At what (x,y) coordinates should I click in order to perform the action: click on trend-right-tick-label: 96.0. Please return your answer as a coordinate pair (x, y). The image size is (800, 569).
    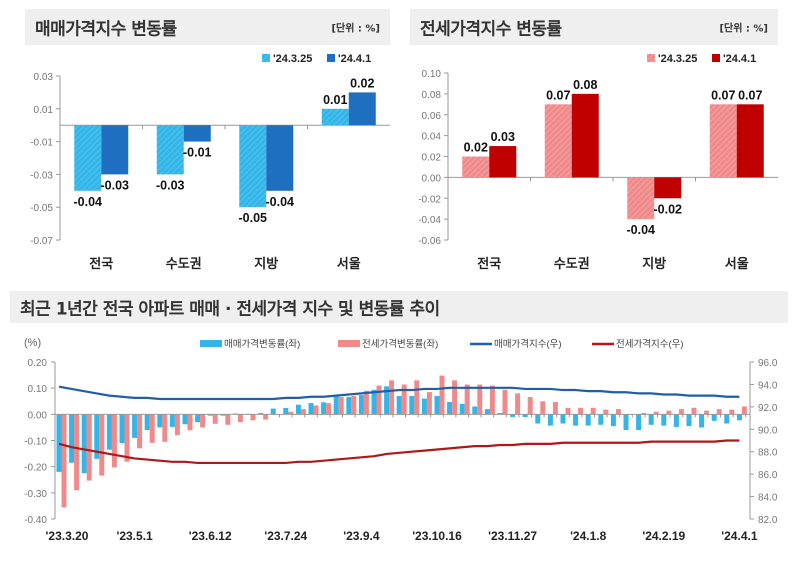
    Looking at the image, I should click on (768, 363).